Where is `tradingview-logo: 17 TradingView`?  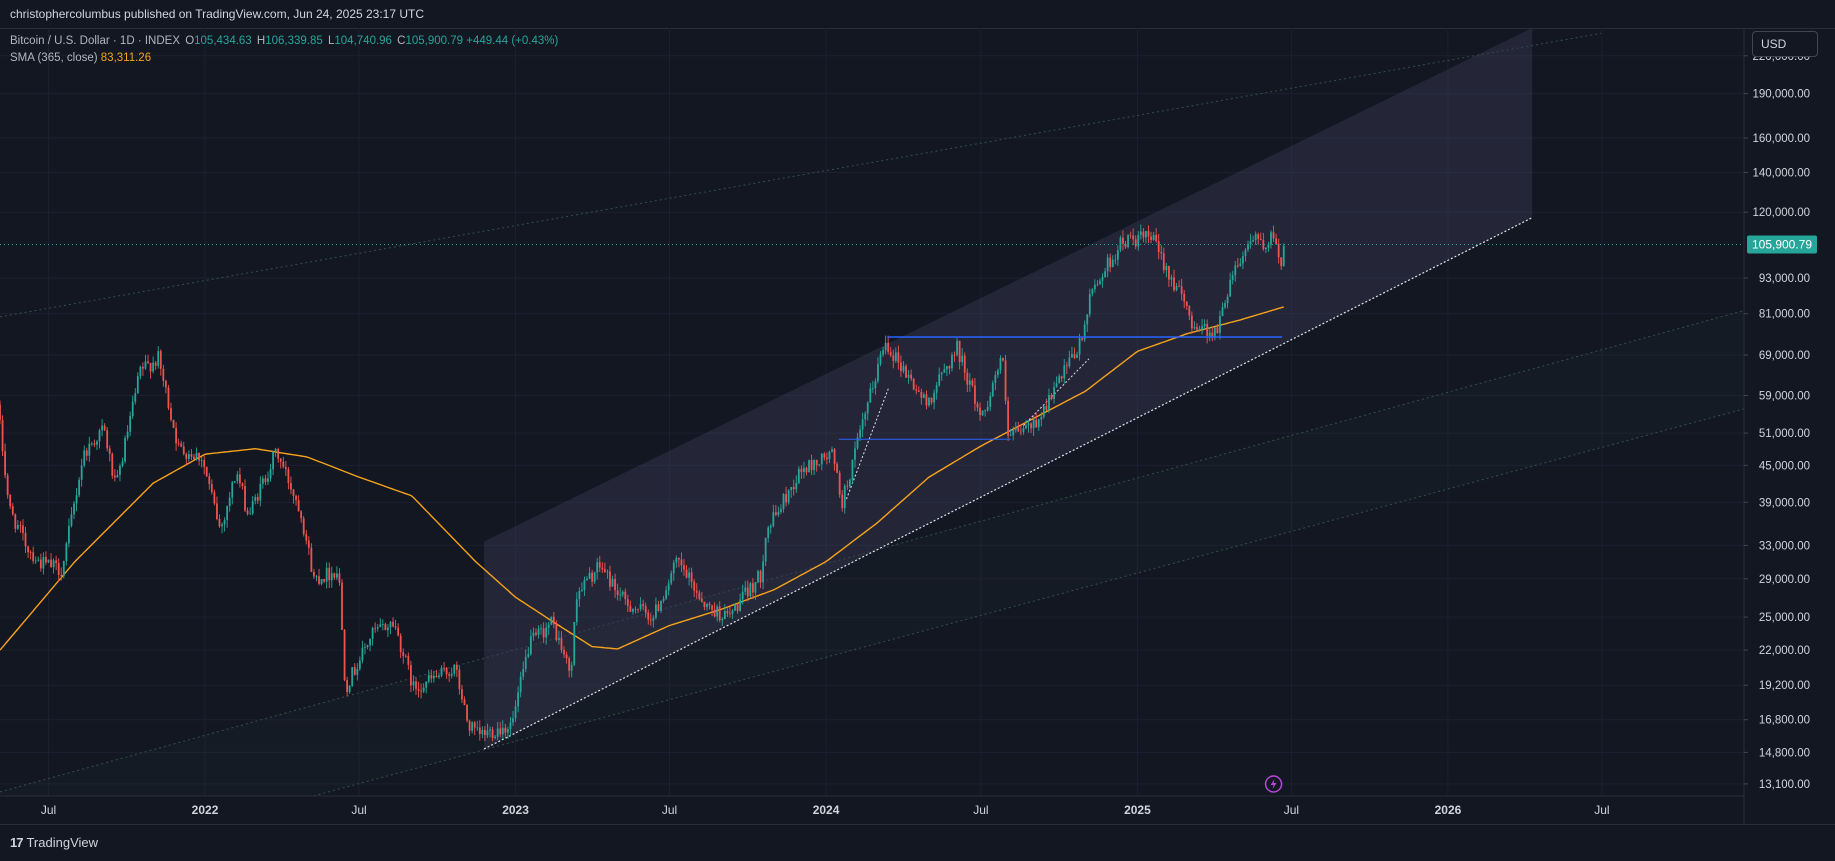
tradingview-logo: 17 TradingView is located at coordinates (54, 842).